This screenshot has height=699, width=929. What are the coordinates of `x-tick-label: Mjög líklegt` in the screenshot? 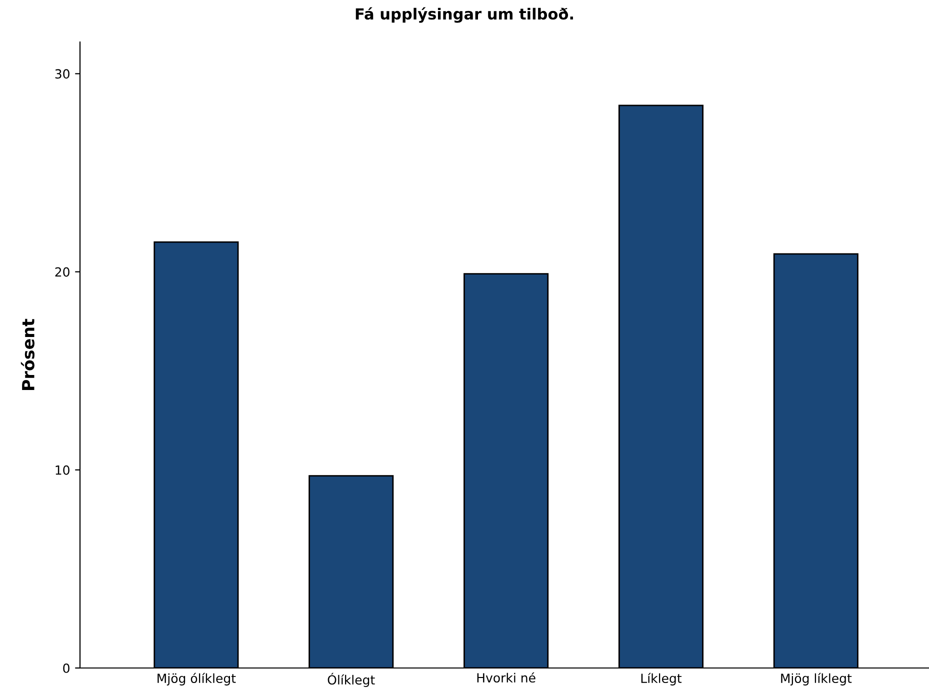 It's located at (816, 679).